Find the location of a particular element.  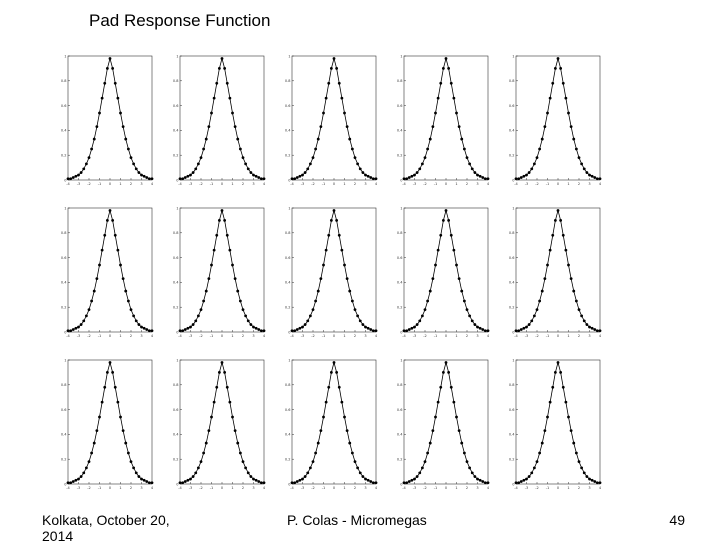

x-tick-label: -2 is located at coordinates (537, 488).